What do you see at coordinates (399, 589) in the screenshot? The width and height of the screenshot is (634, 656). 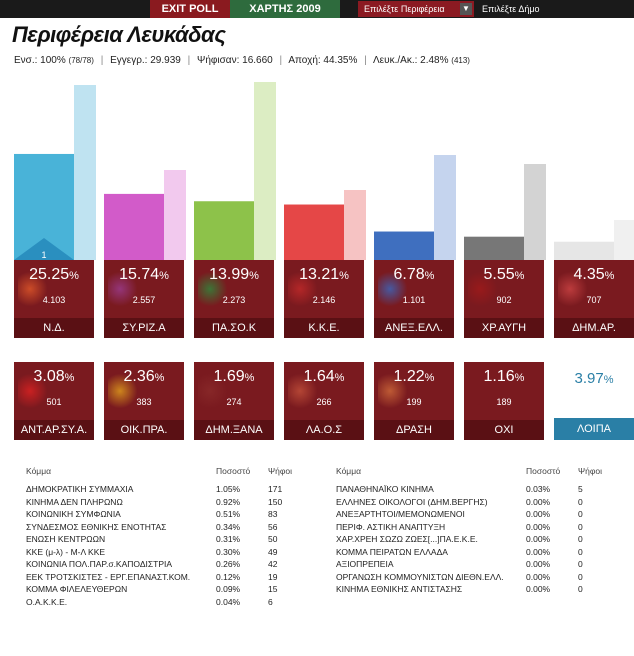 I see `row-party: ΚΙΝΗΜΑ ΕΘΝΙΚΗΣ ΑΝΤΙΣΤΑΣΗΣ` at bounding box center [399, 589].